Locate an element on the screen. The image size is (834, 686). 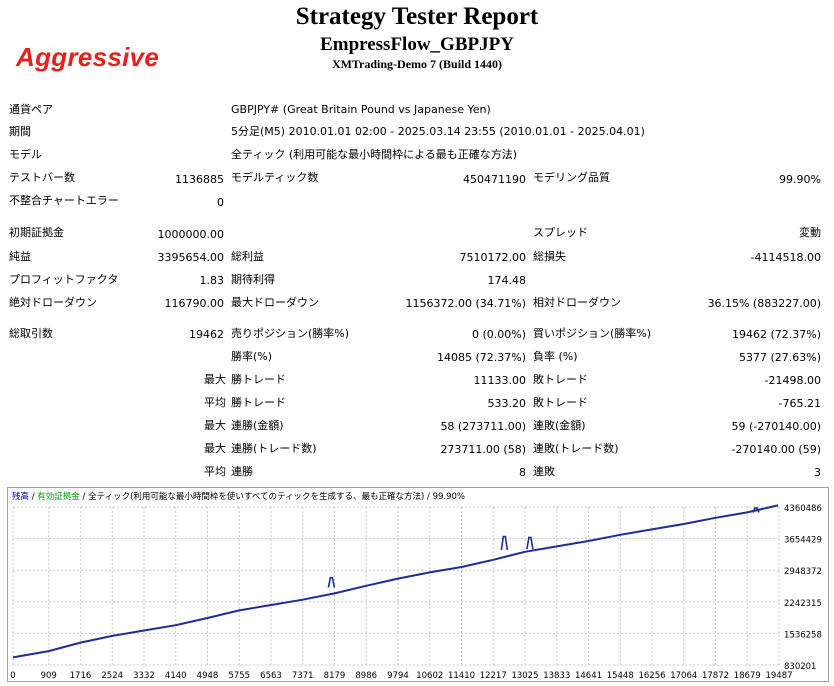
spread-value: 変動 is located at coordinates (810, 232).